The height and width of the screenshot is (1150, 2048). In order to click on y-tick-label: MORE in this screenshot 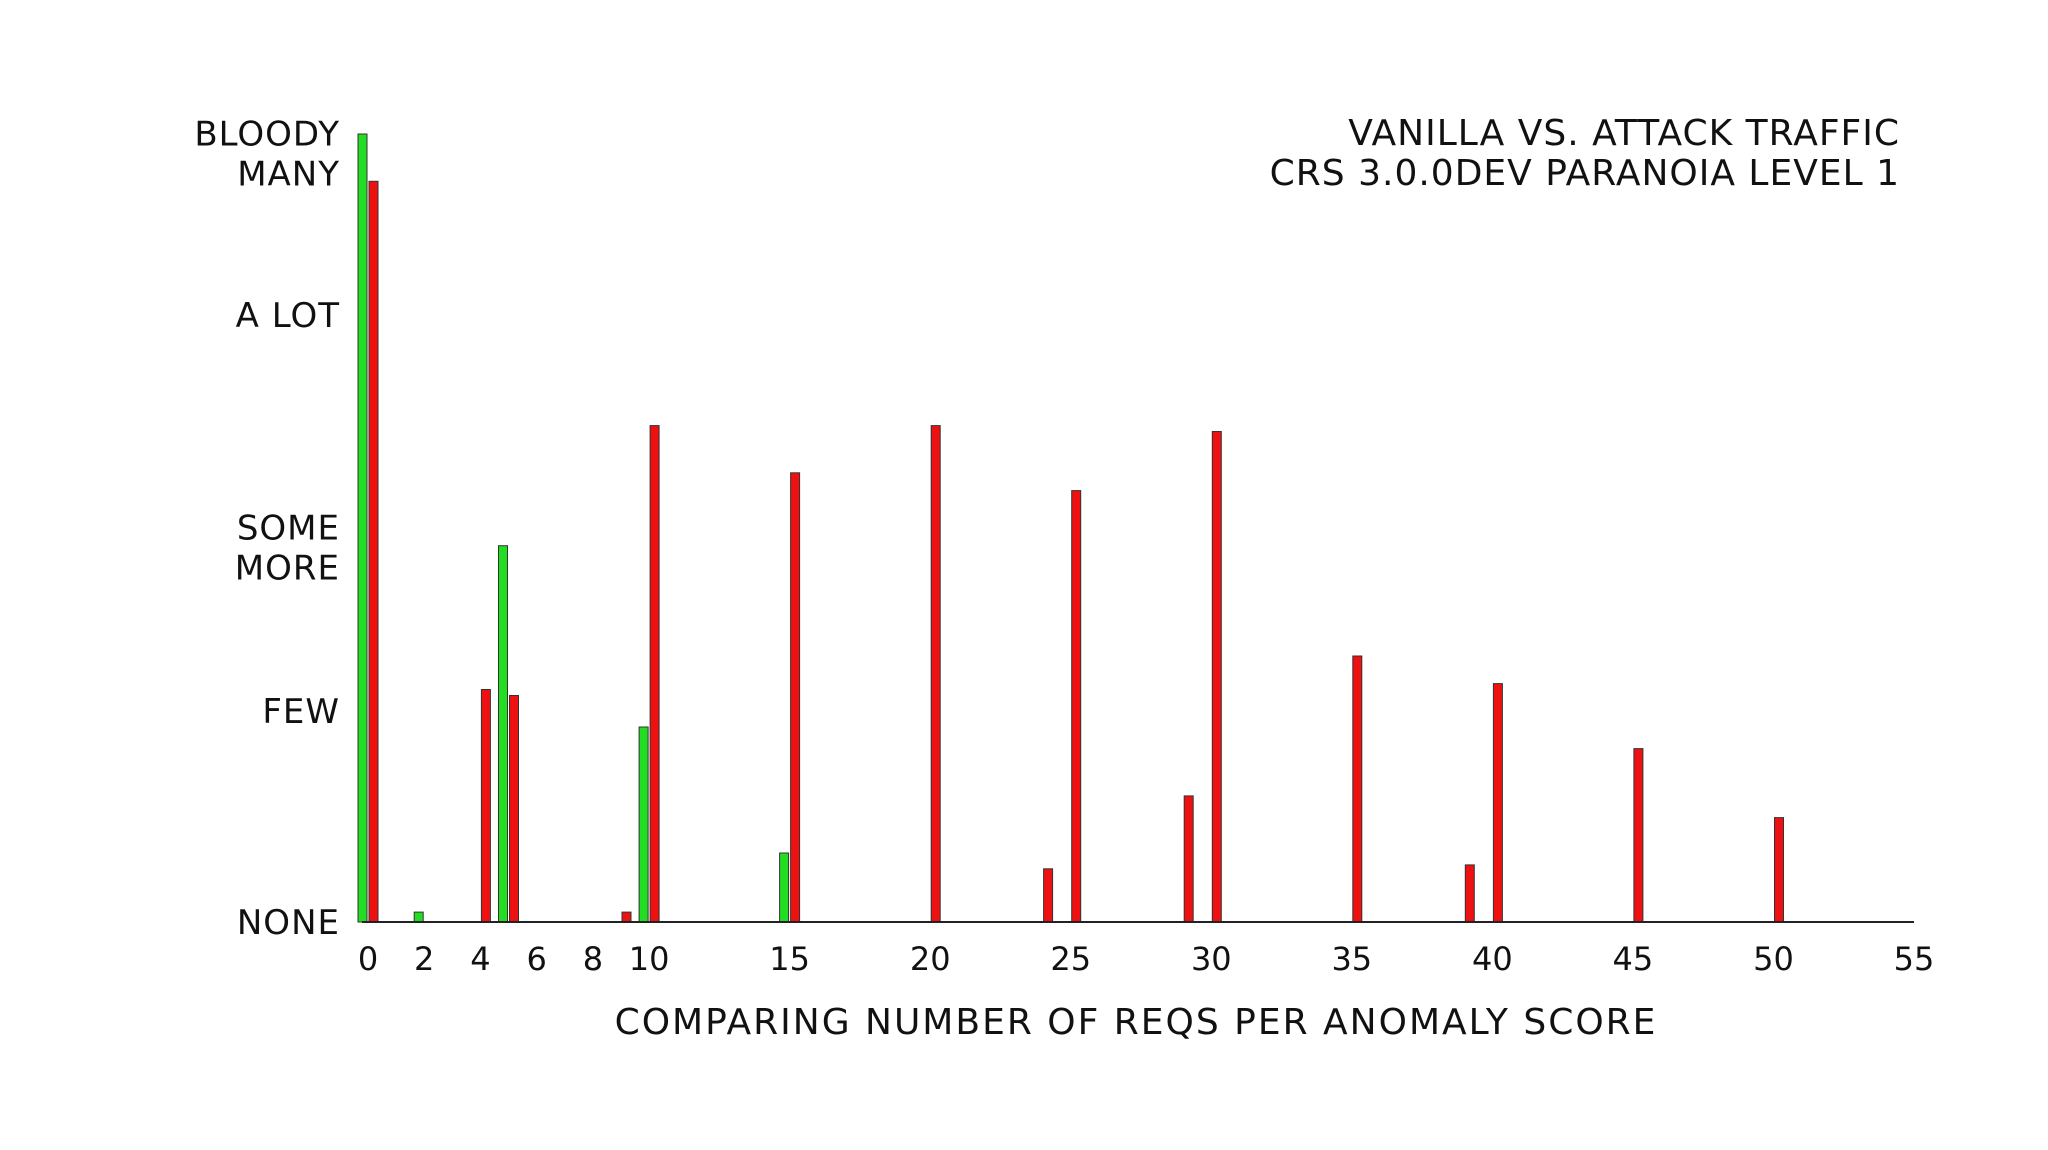, I will do `click(287, 569)`.